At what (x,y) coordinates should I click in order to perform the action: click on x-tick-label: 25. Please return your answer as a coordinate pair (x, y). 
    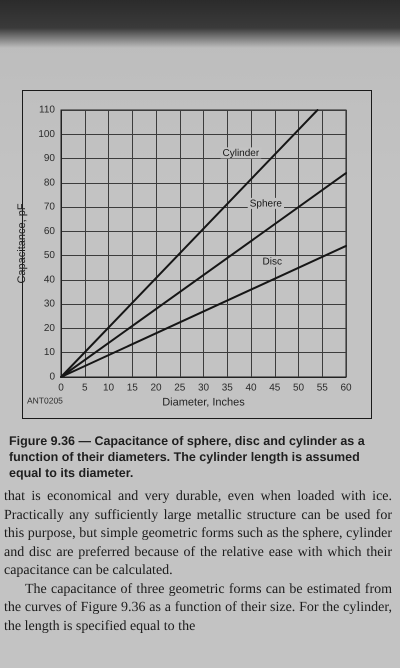
    Looking at the image, I should click on (180, 388).